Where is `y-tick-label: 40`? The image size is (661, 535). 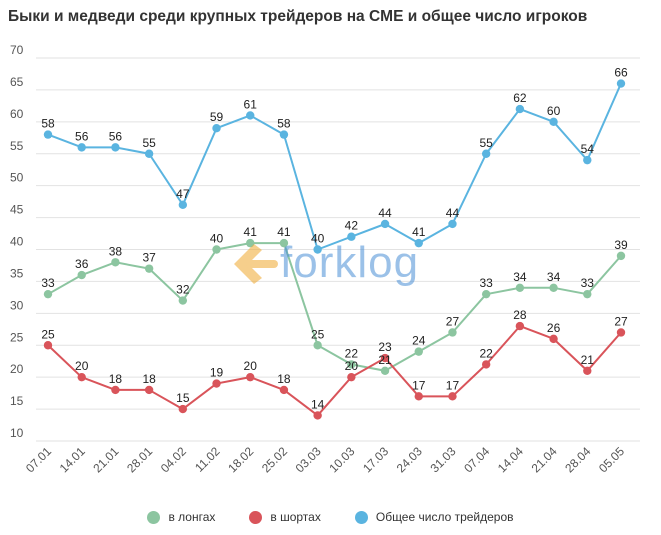
y-tick-label: 40 is located at coordinates (17, 242).